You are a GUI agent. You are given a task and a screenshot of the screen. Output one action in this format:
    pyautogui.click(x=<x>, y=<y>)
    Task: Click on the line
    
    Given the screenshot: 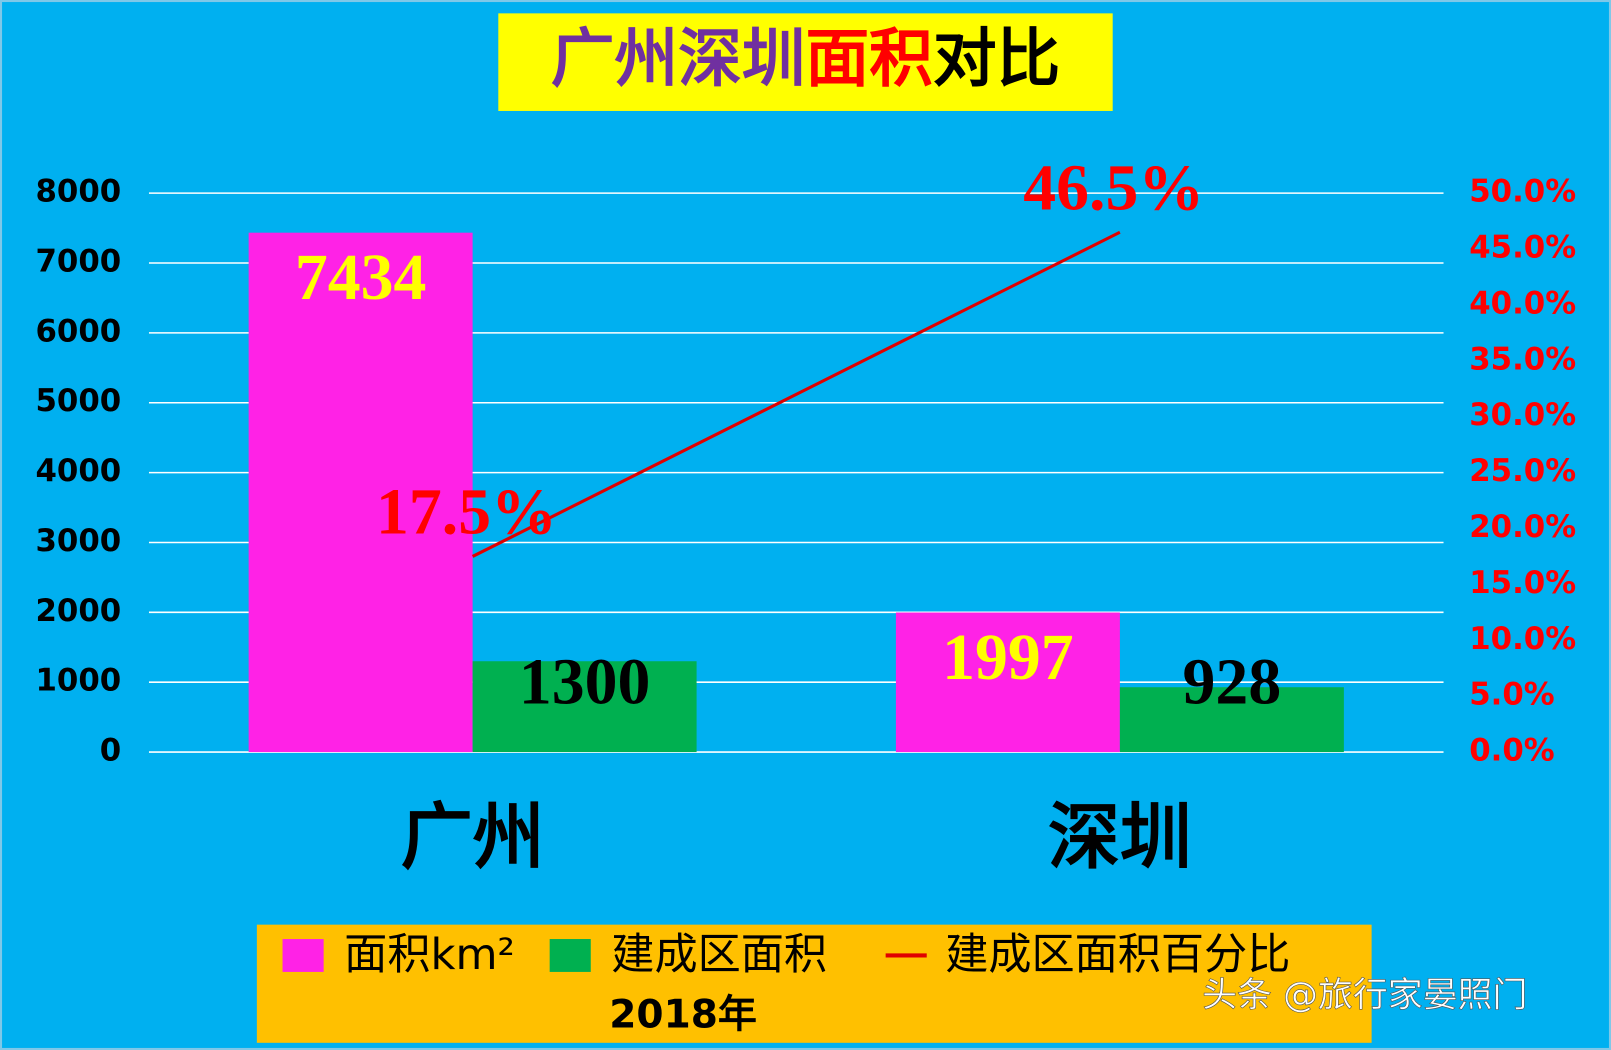 What is the action you would take?
    pyautogui.click(x=796, y=394)
    